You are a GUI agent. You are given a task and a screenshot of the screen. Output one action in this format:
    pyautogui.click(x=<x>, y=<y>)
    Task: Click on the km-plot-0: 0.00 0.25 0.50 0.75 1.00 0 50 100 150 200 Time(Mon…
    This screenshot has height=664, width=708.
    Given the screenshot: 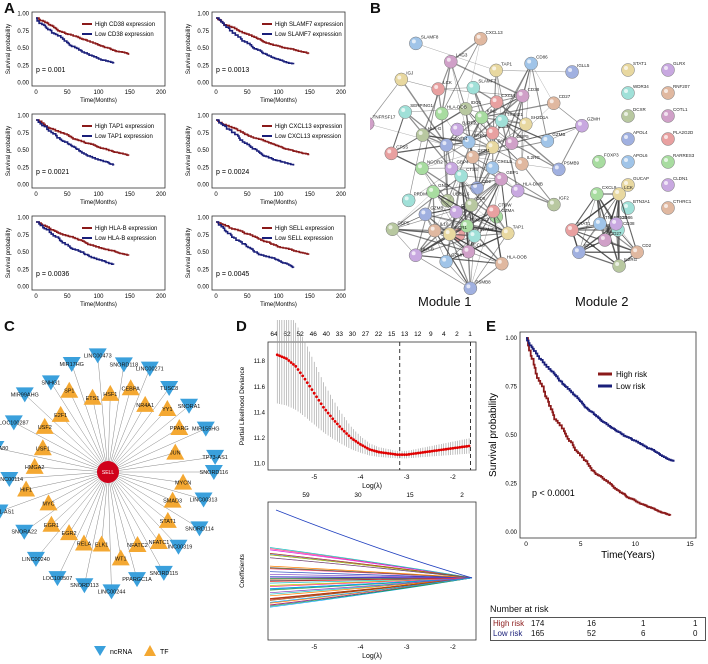 What is the action you would take?
    pyautogui.click(x=86, y=57)
    